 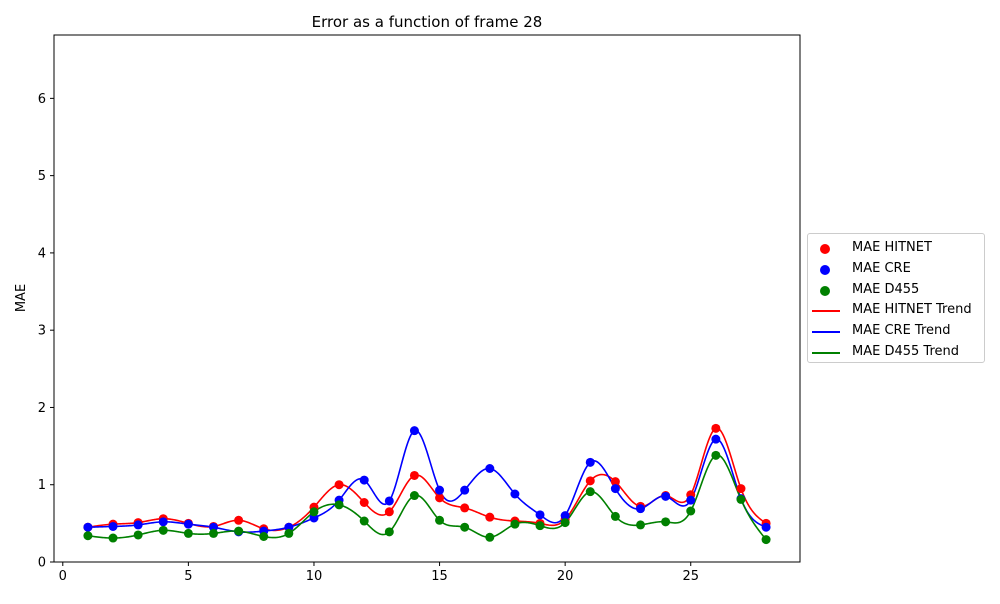 I want to click on x-tick-label: 0, so click(x=63, y=576).